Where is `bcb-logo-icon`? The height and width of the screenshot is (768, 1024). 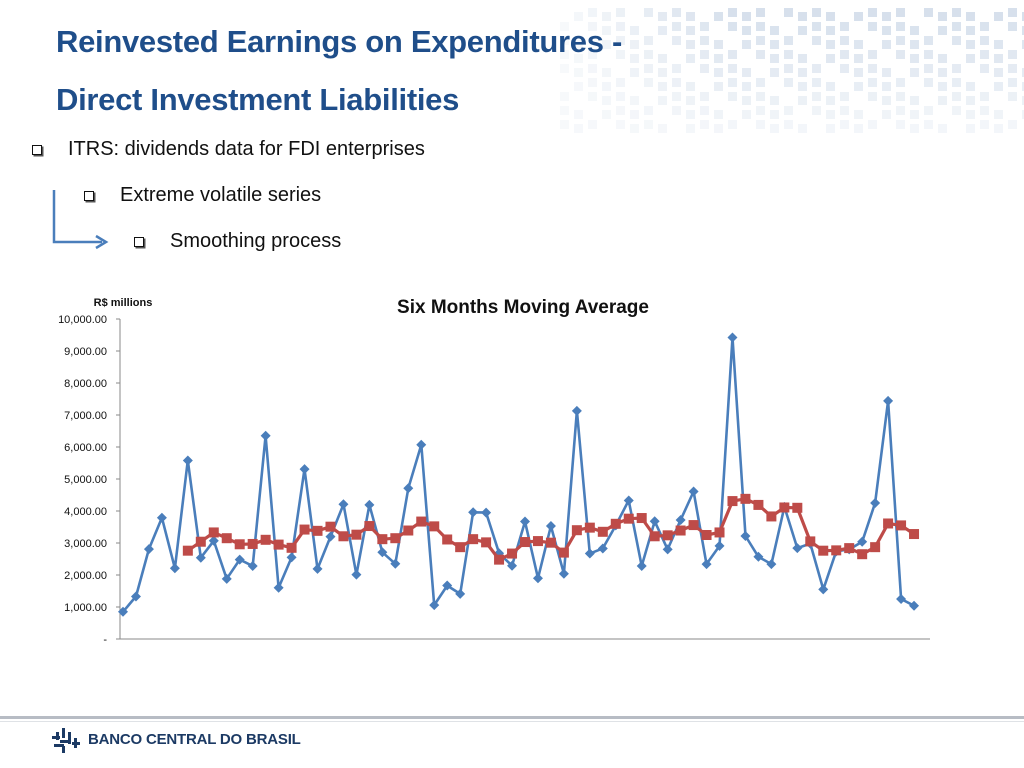
bcb-logo-icon is located at coordinates (66, 740).